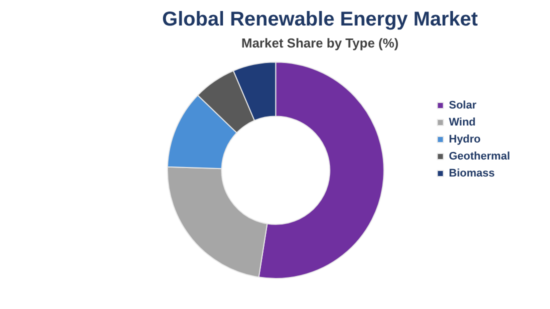 The width and height of the screenshot is (550, 309). I want to click on legend-label: Hydro, so click(464, 140).